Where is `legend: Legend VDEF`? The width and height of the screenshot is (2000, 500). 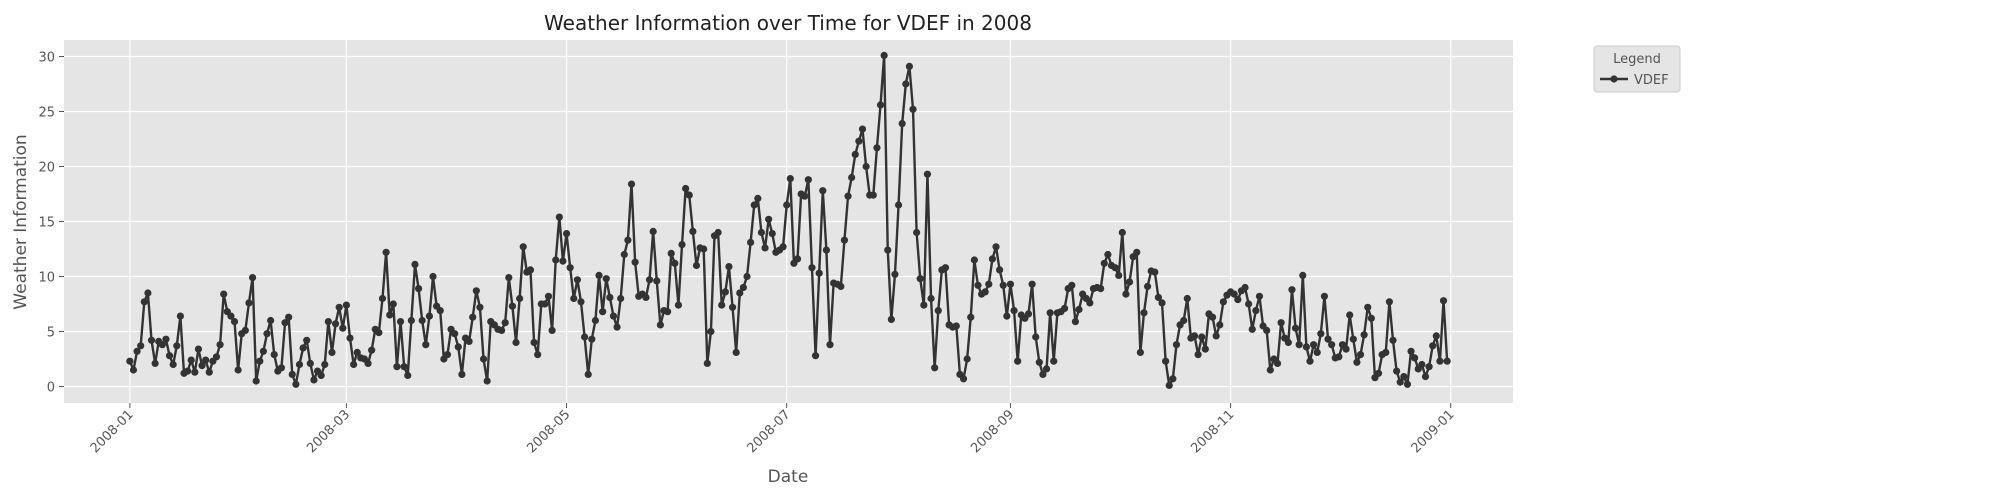 legend: Legend VDEF is located at coordinates (1637, 69).